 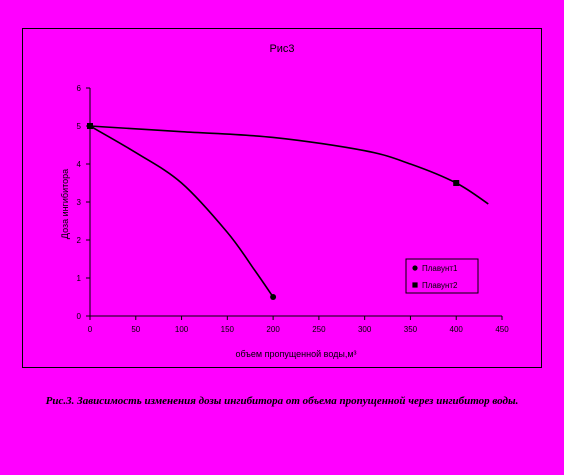 What do you see at coordinates (79, 126) in the screenshot?
I see `y-tick-label: 5` at bounding box center [79, 126].